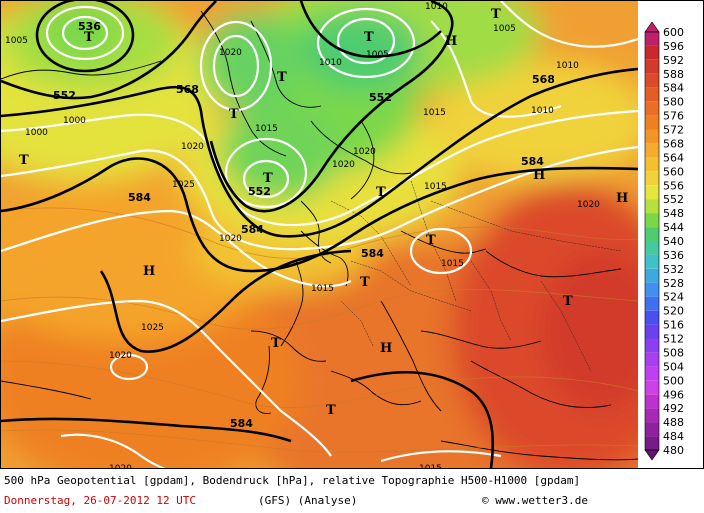 This screenshot has width=704, height=513. I want to click on legend-label: 520, so click(673, 311).